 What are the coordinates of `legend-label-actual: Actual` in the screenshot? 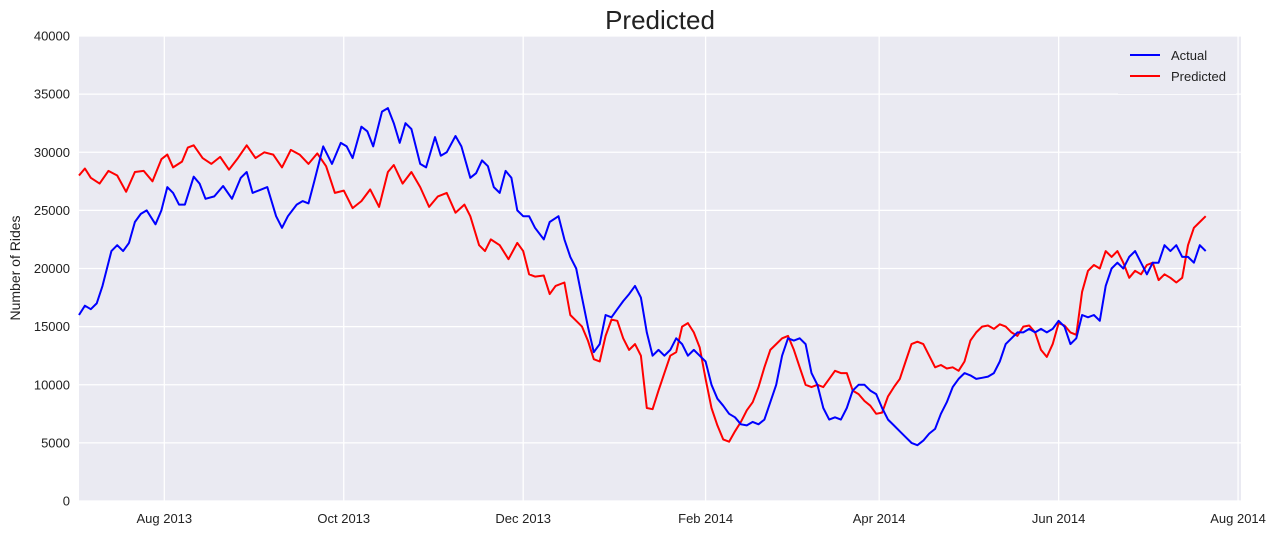 It's located at (1189, 55).